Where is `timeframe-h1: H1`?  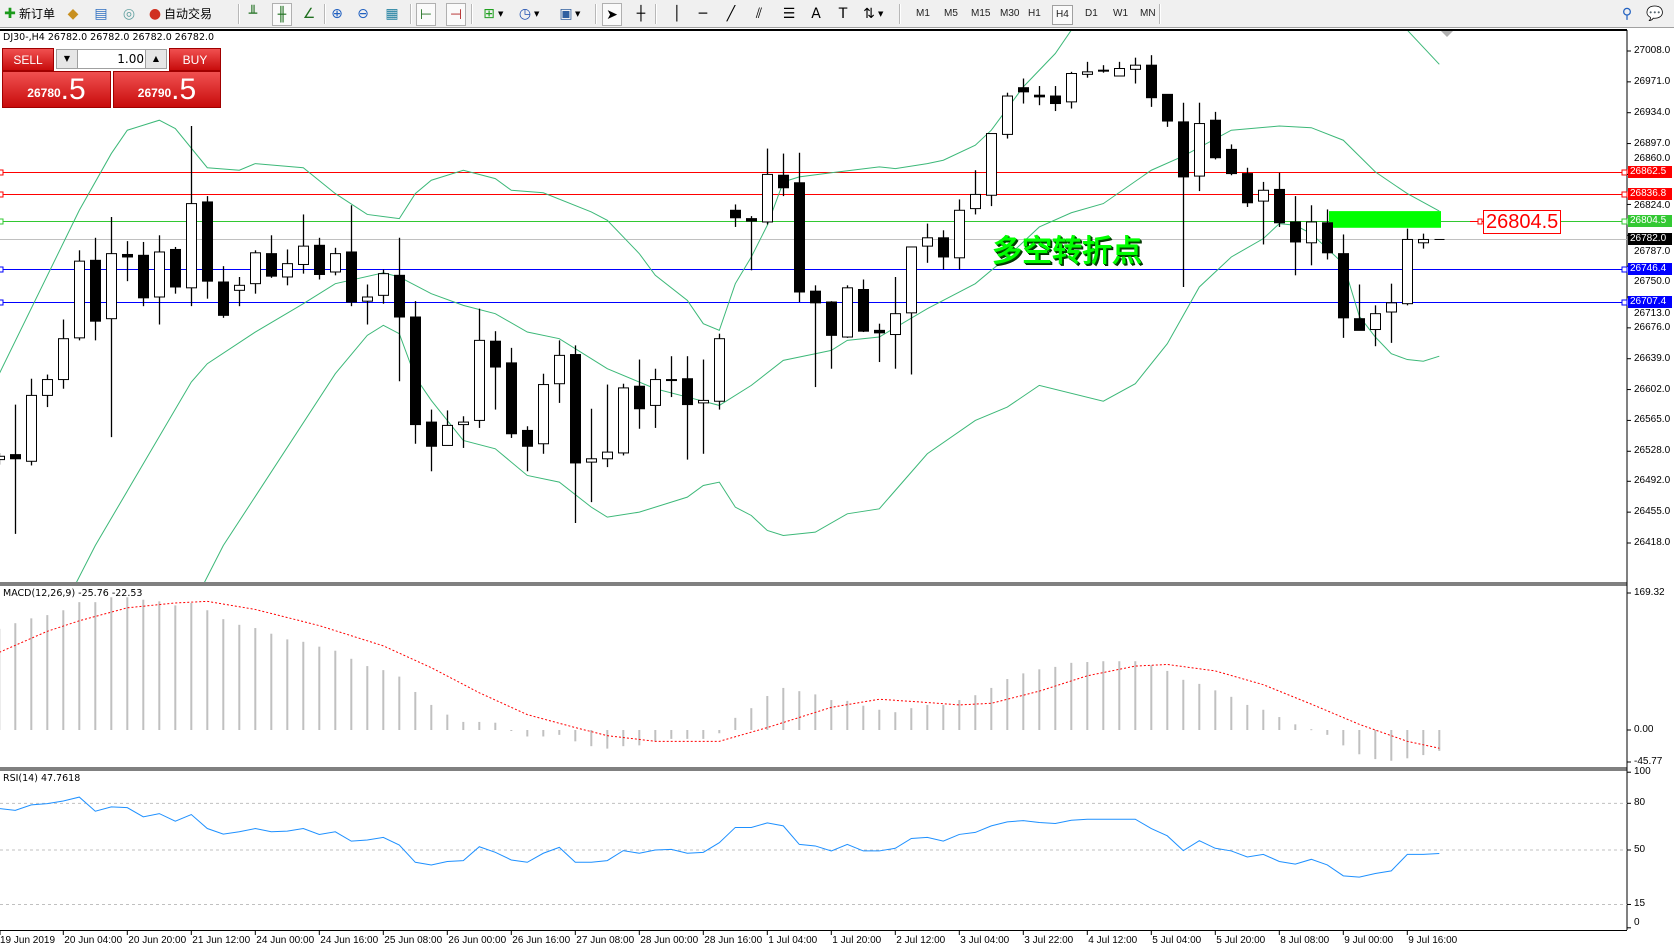 timeframe-h1: H1 is located at coordinates (1034, 13).